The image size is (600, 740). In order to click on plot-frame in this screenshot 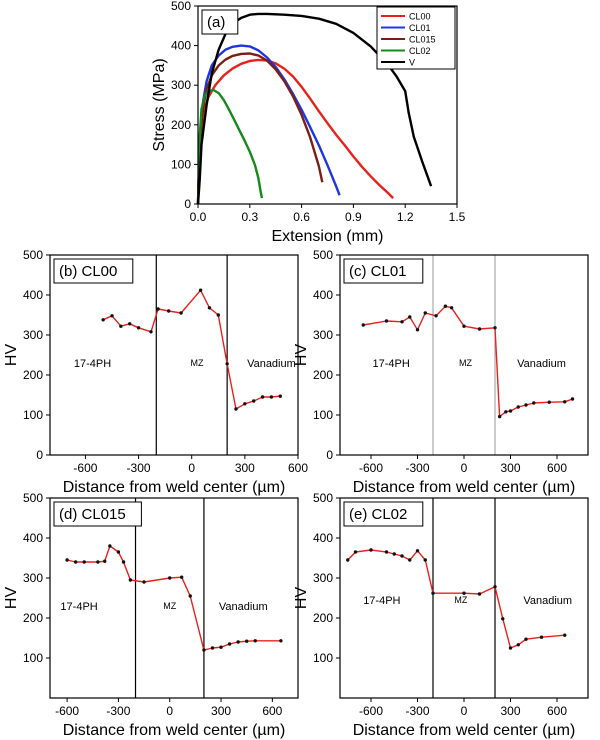, I will do `click(327, 105)`.